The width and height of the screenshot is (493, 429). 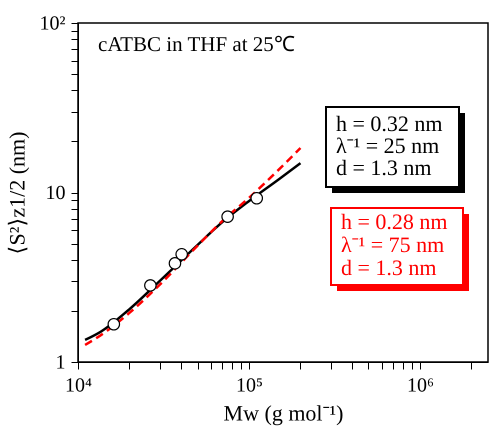 What do you see at coordinates (394, 221) in the screenshot?
I see `annotation: h = 0.28 nm` at bounding box center [394, 221].